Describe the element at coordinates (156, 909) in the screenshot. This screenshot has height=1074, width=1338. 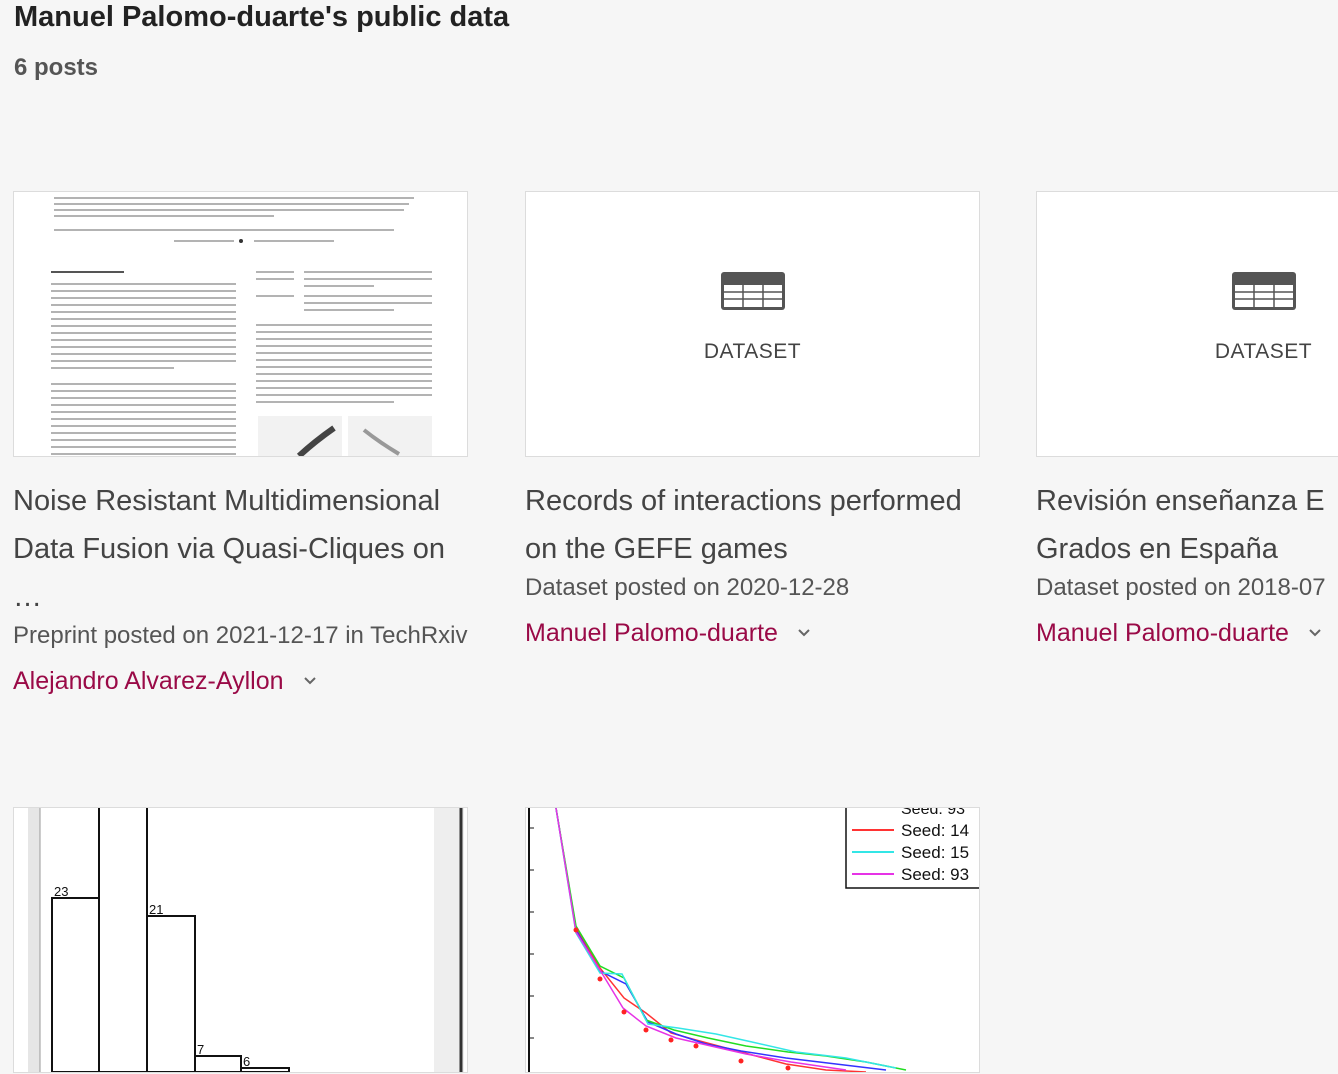
I see `bar-label: 21` at that location.